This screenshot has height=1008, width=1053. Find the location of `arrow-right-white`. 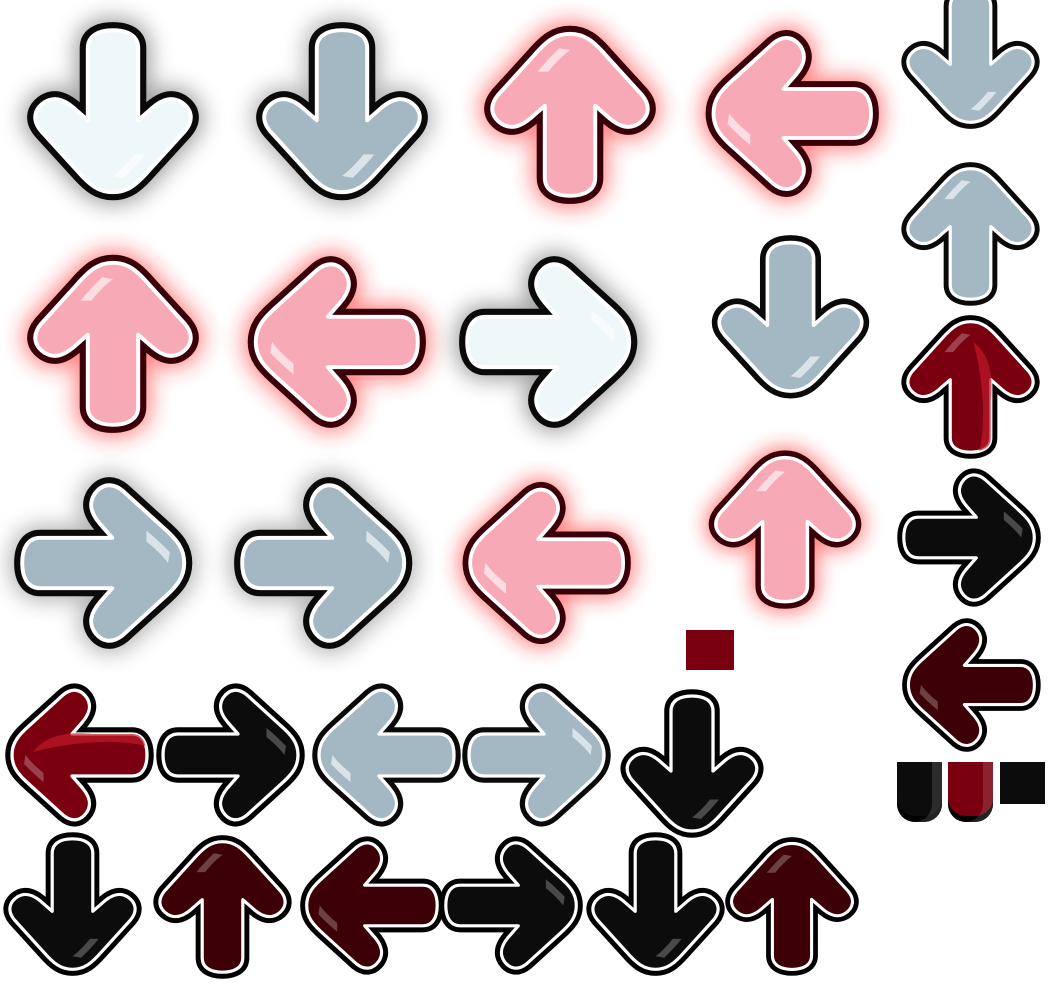

arrow-right-white is located at coordinates (550, 342).